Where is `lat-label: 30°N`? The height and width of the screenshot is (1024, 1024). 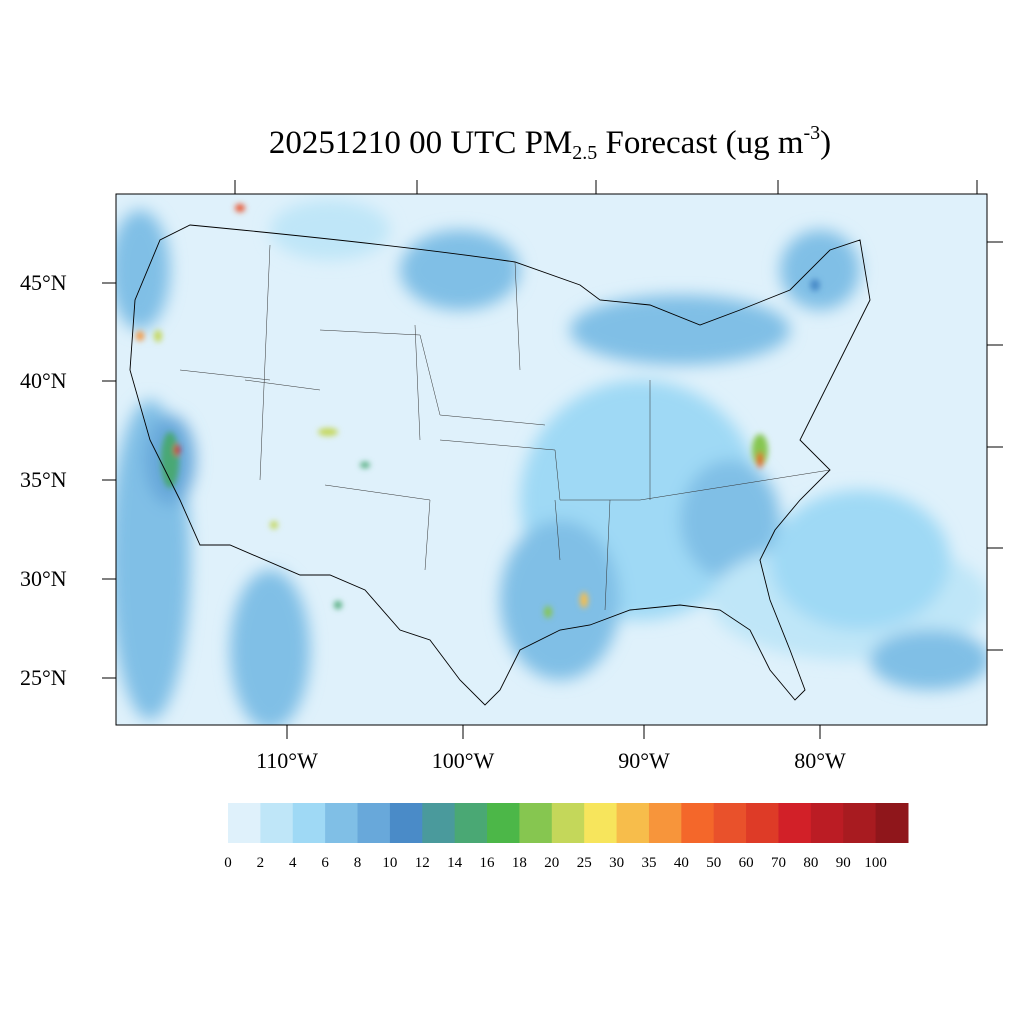 lat-label: 30°N is located at coordinates (43, 578).